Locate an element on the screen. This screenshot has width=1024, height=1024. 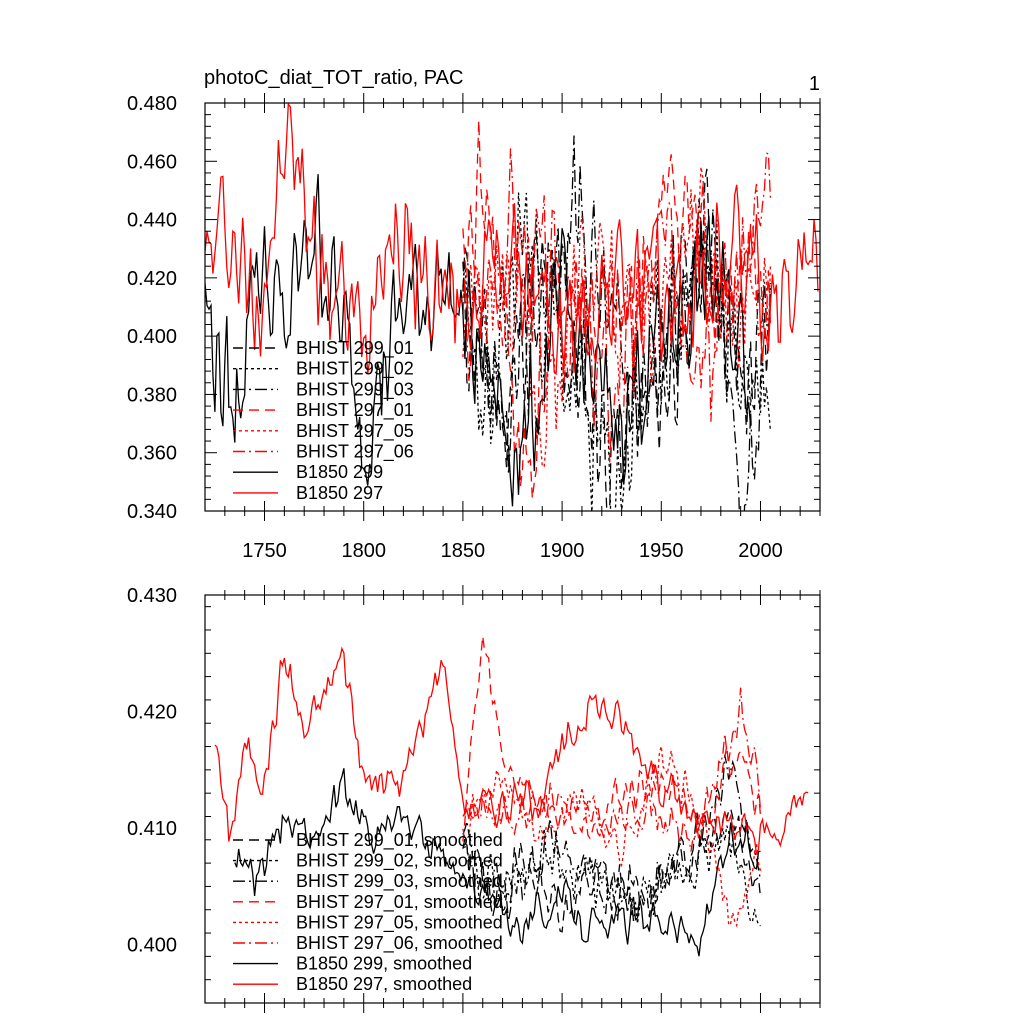
y-tick-label: 0.380 is located at coordinates (152, 395).